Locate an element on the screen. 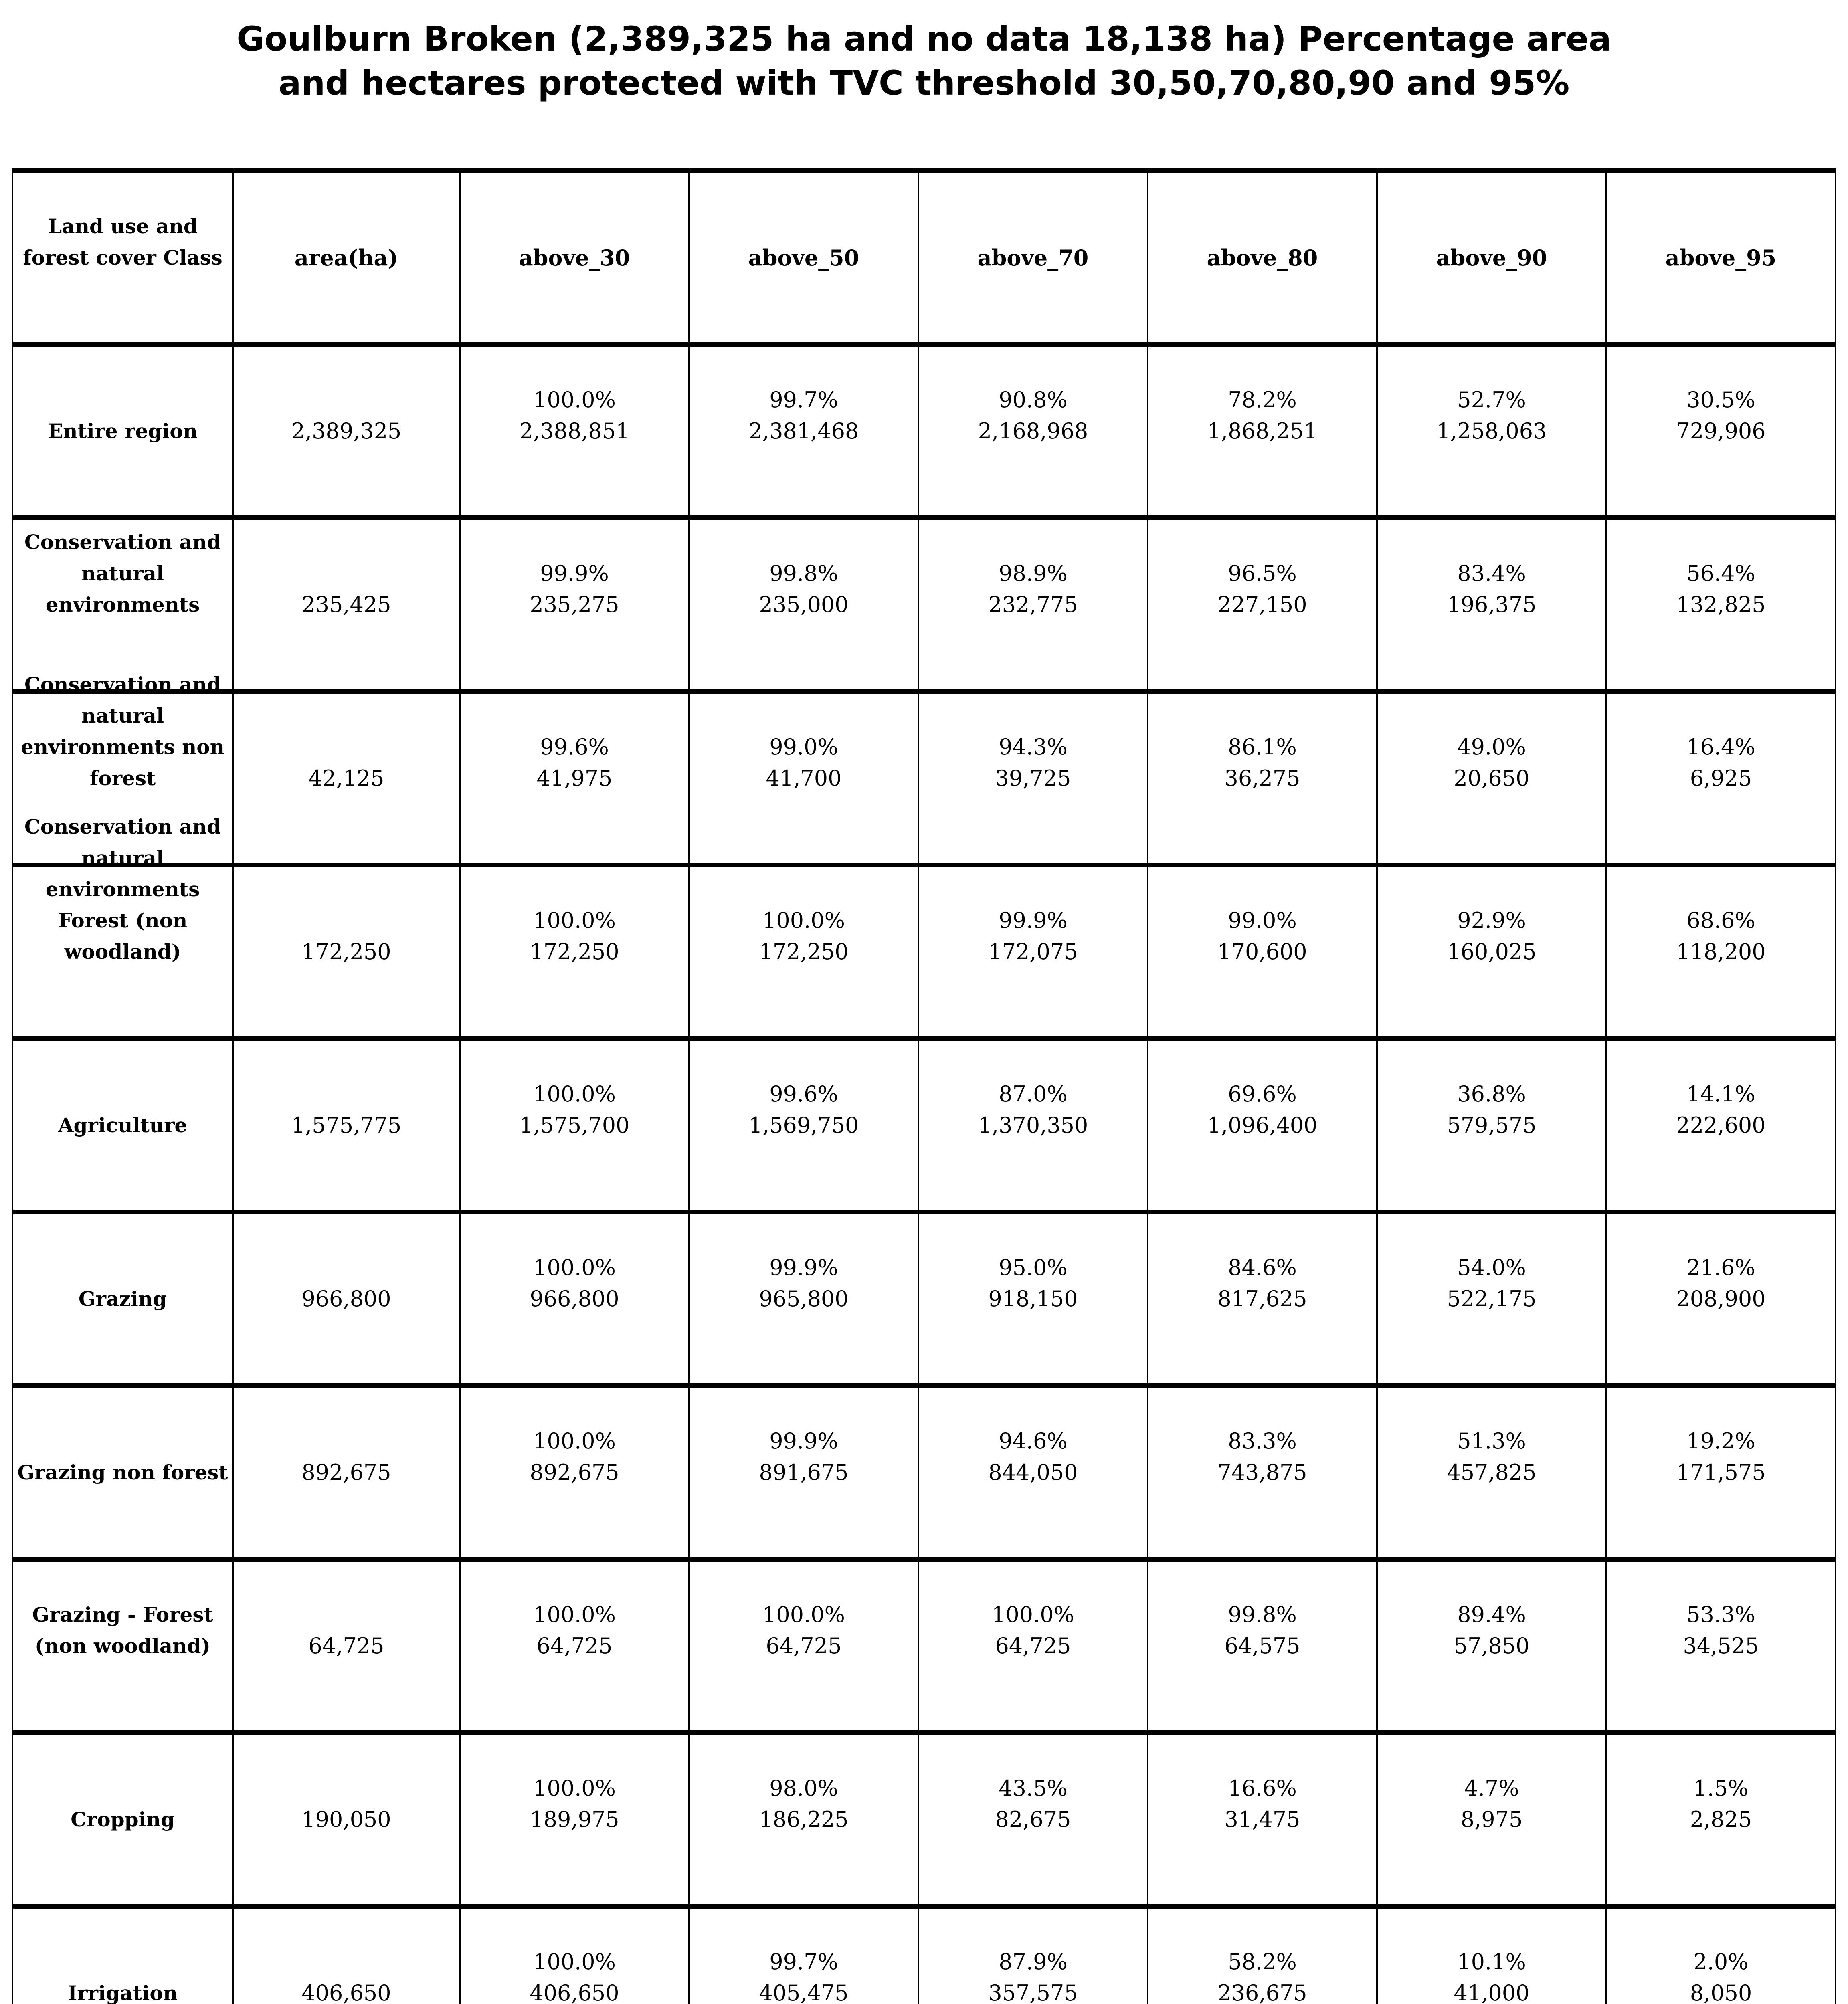  threshold-cell: 51.3% 457,825 is located at coordinates (1491, 1472).